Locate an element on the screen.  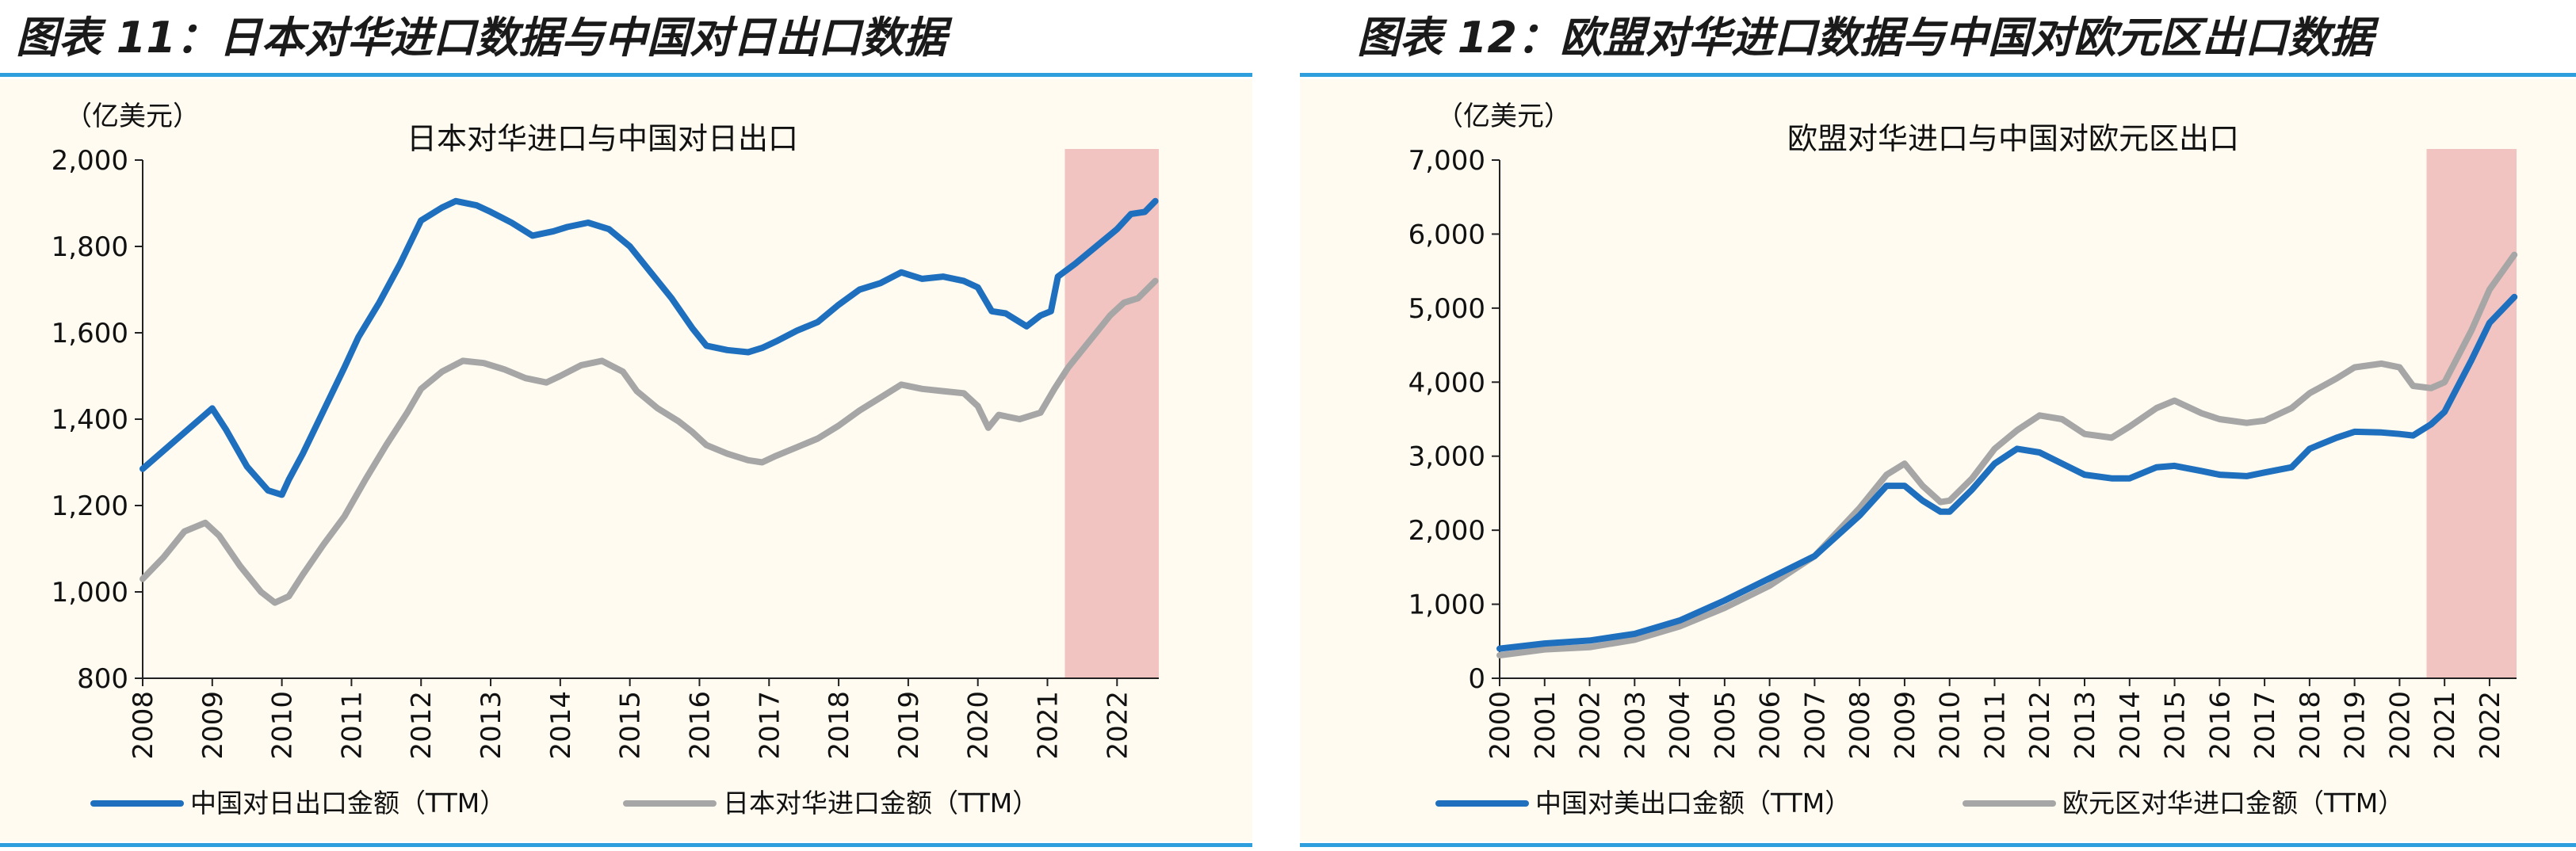
x-tick-label: 2003 is located at coordinates (1635, 725).